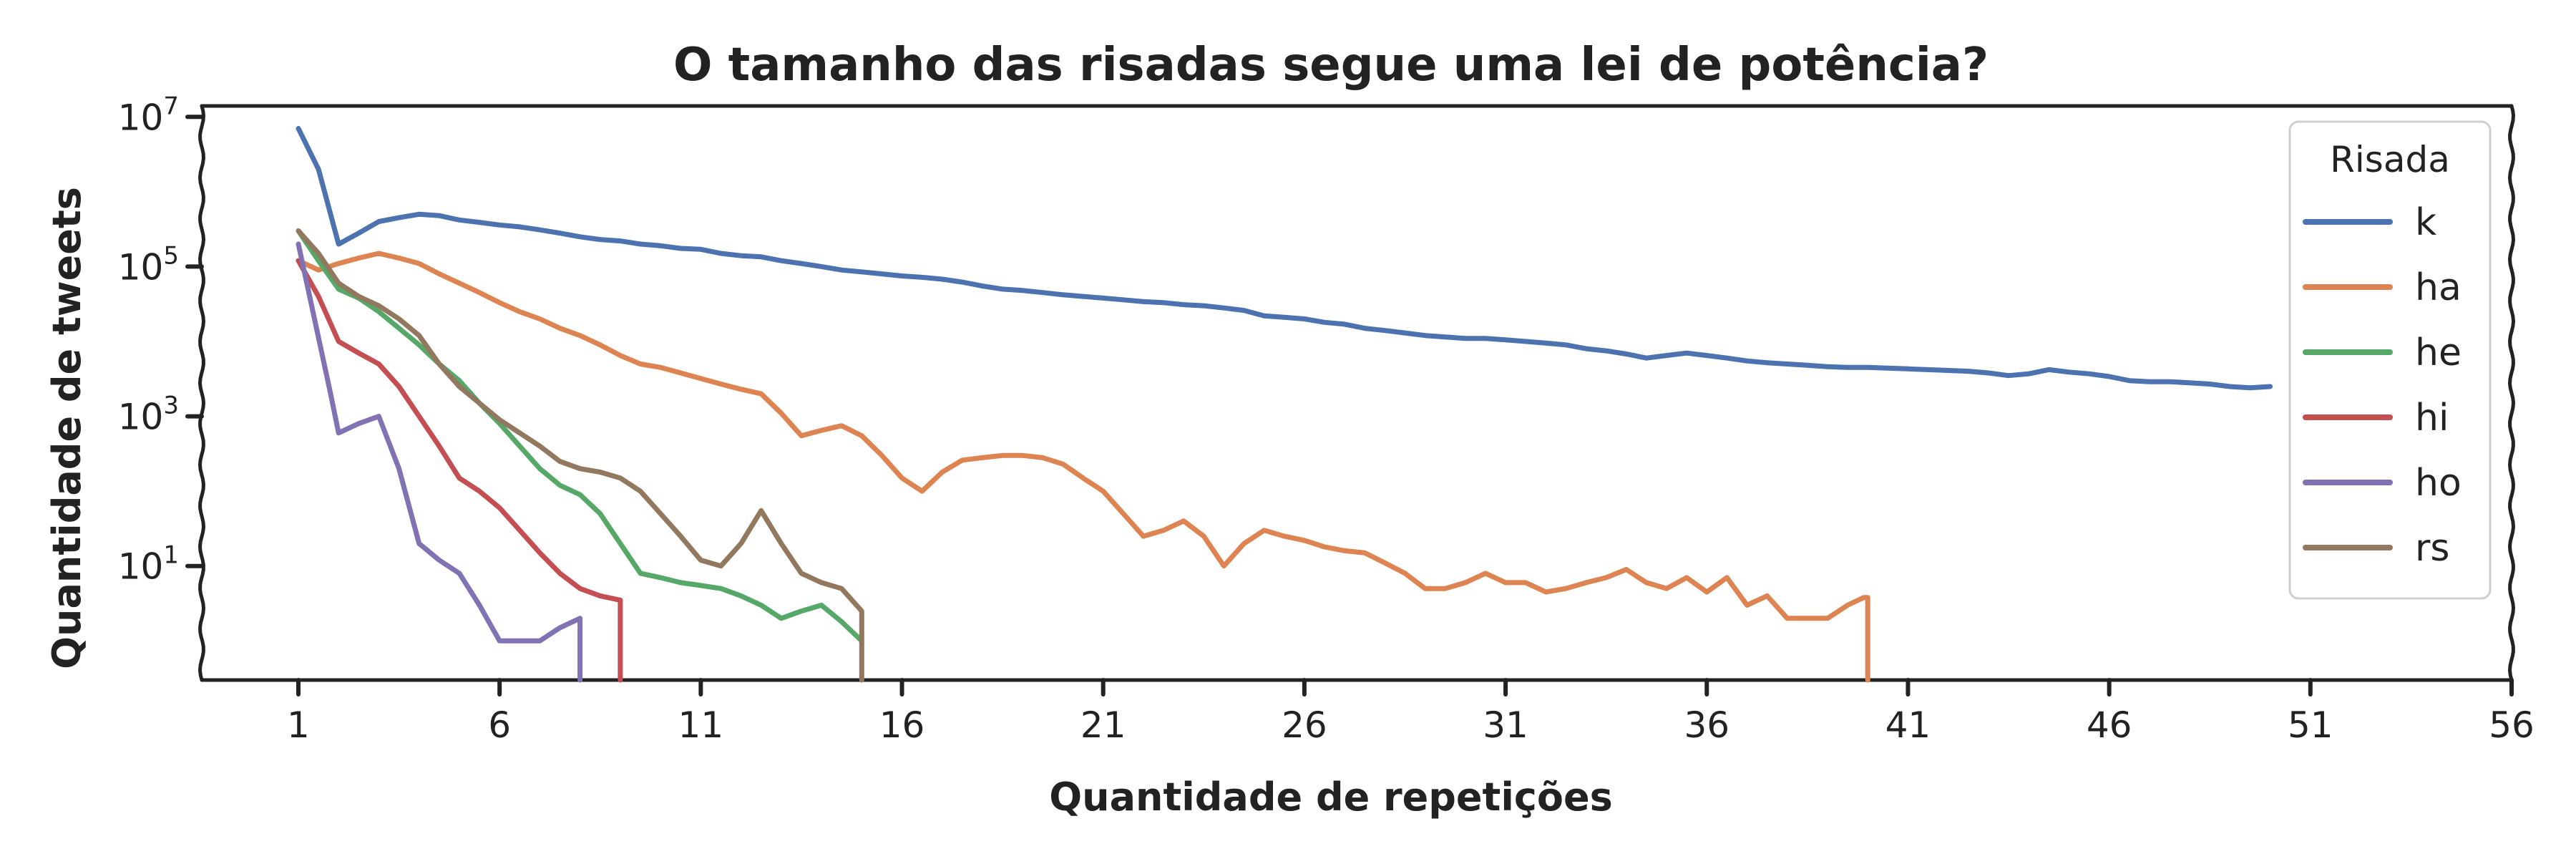  What do you see at coordinates (2425, 222) in the screenshot?
I see `legend-label-k: k` at bounding box center [2425, 222].